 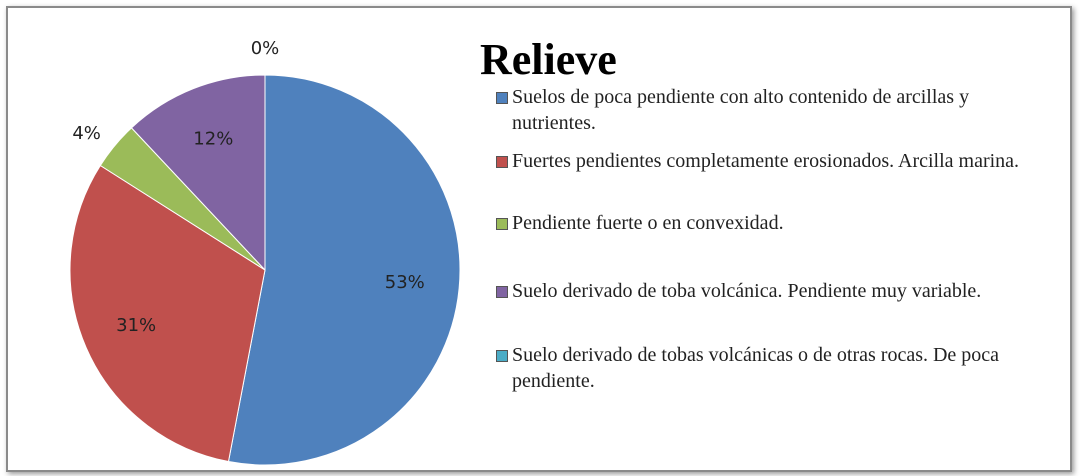 What do you see at coordinates (648, 223) in the screenshot?
I see `legend-label: Pendiente fuerte o en convexidad.` at bounding box center [648, 223].